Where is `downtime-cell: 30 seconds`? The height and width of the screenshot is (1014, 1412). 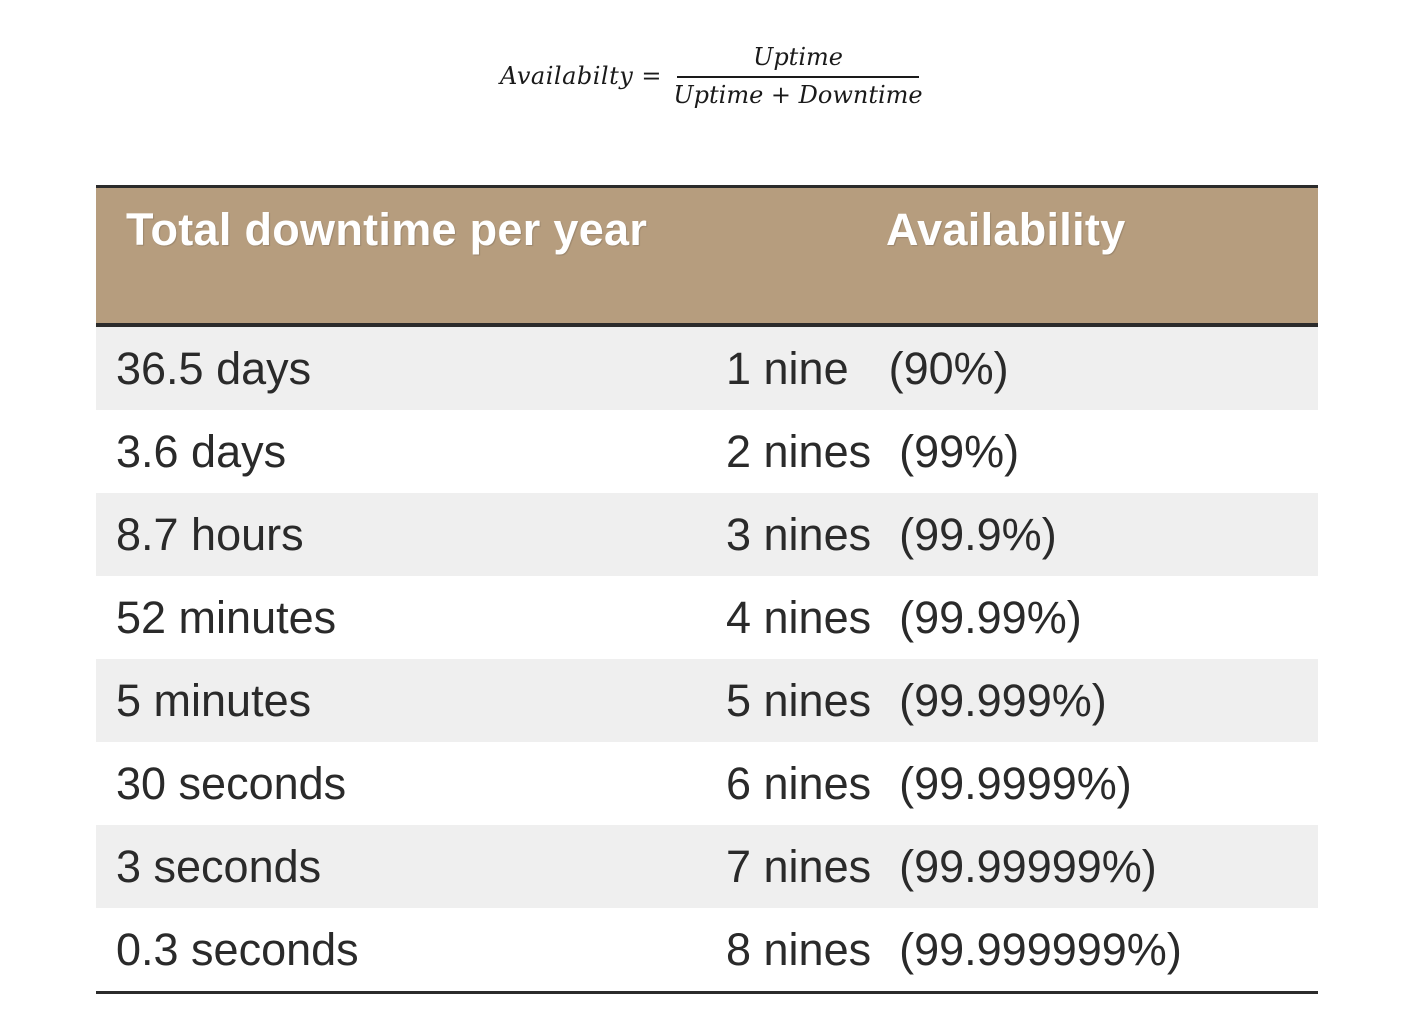
downtime-cell: 30 seconds is located at coordinates (231, 783).